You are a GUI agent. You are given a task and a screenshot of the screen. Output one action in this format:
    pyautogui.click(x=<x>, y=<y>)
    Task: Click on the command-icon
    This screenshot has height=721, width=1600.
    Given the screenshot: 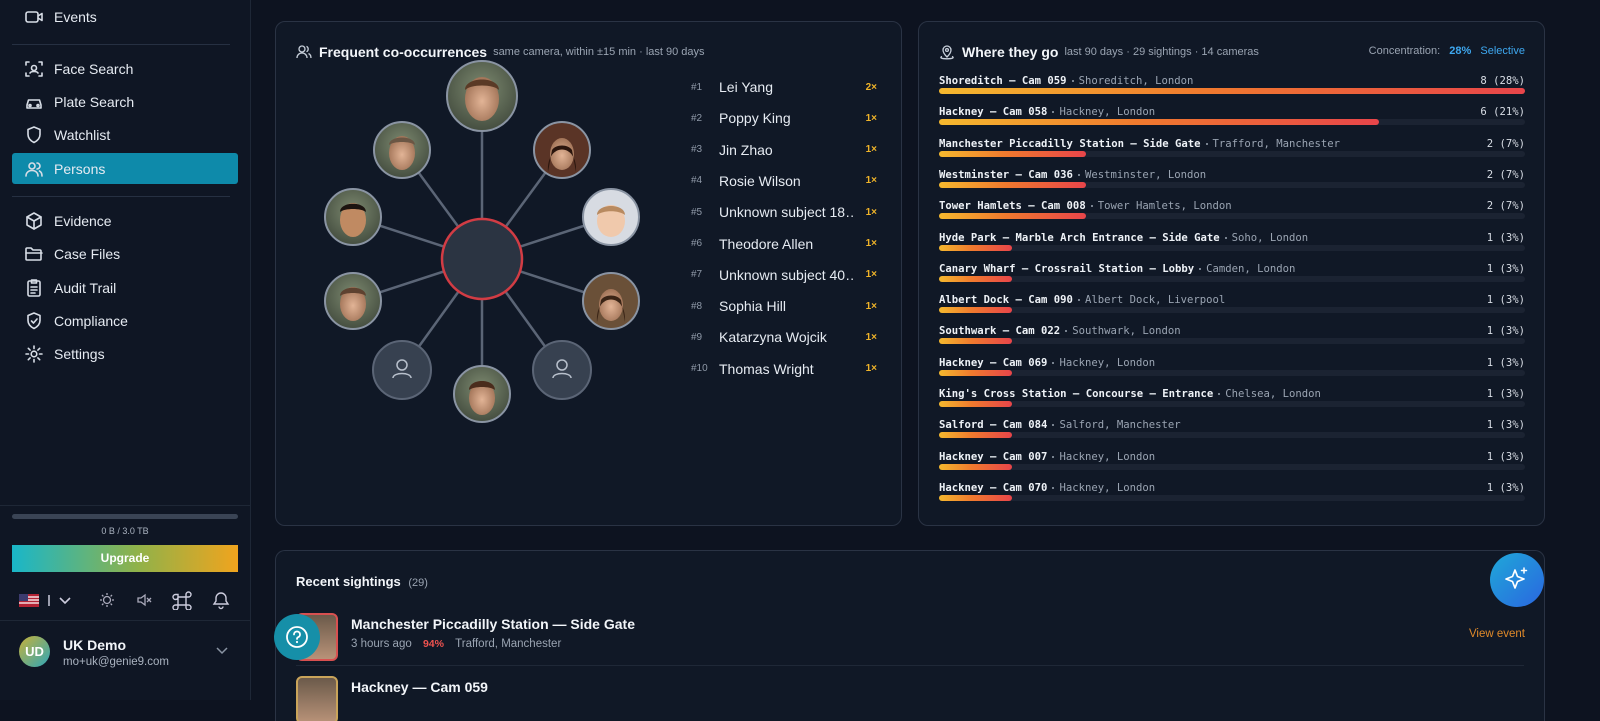 What is the action you would take?
    pyautogui.click(x=182, y=600)
    